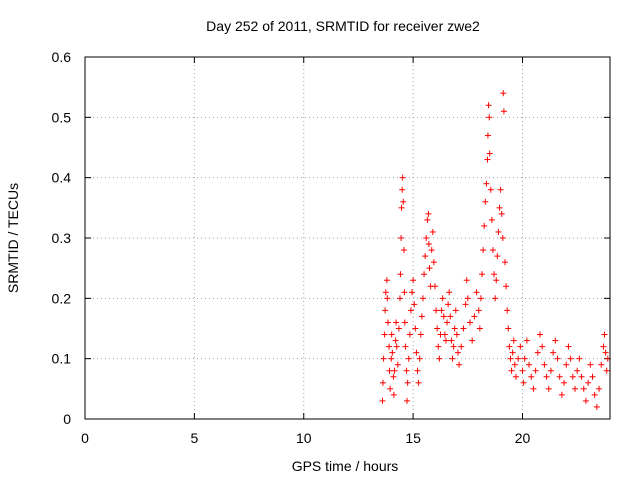 The width and height of the screenshot is (640, 480). Describe the element at coordinates (62, 298) in the screenshot. I see `y-tick-label: 0.2` at that location.